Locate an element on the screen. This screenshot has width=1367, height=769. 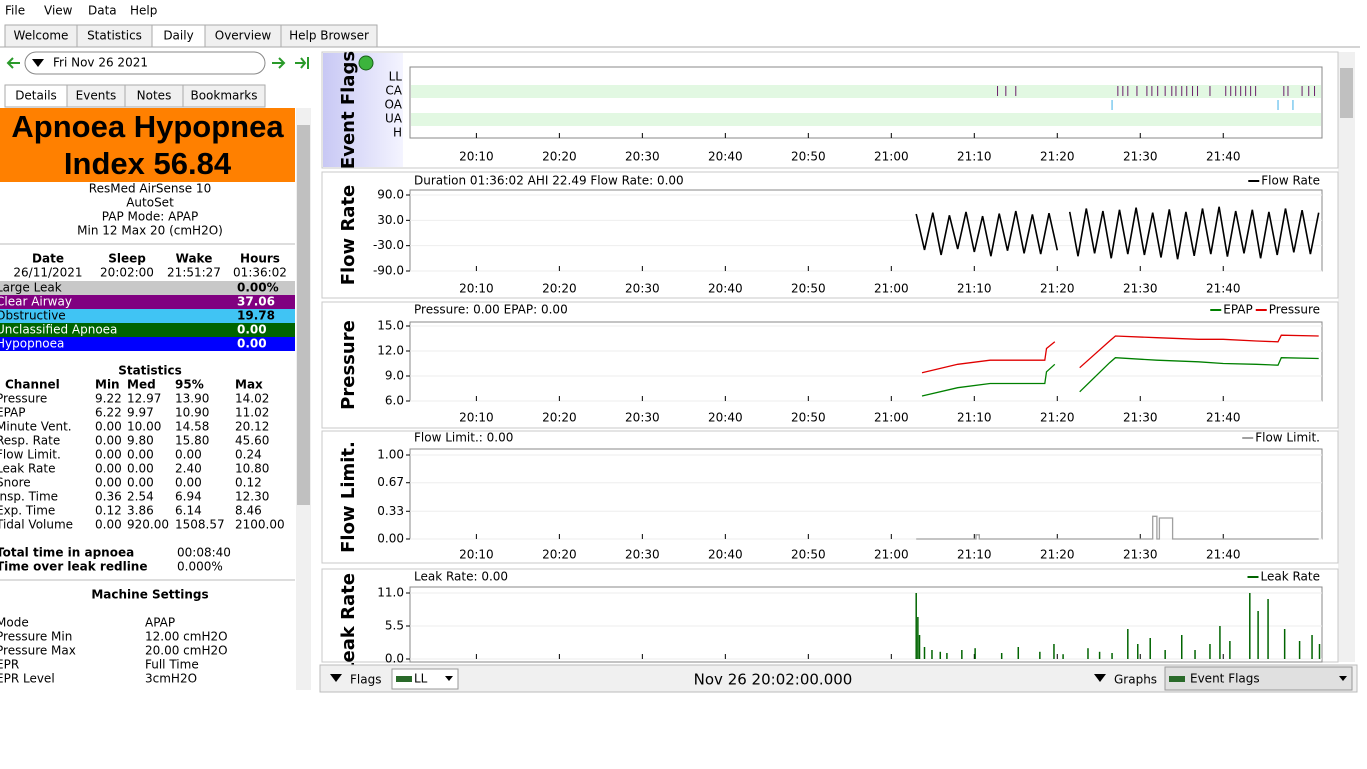
row-label: OA is located at coordinates (394, 105).